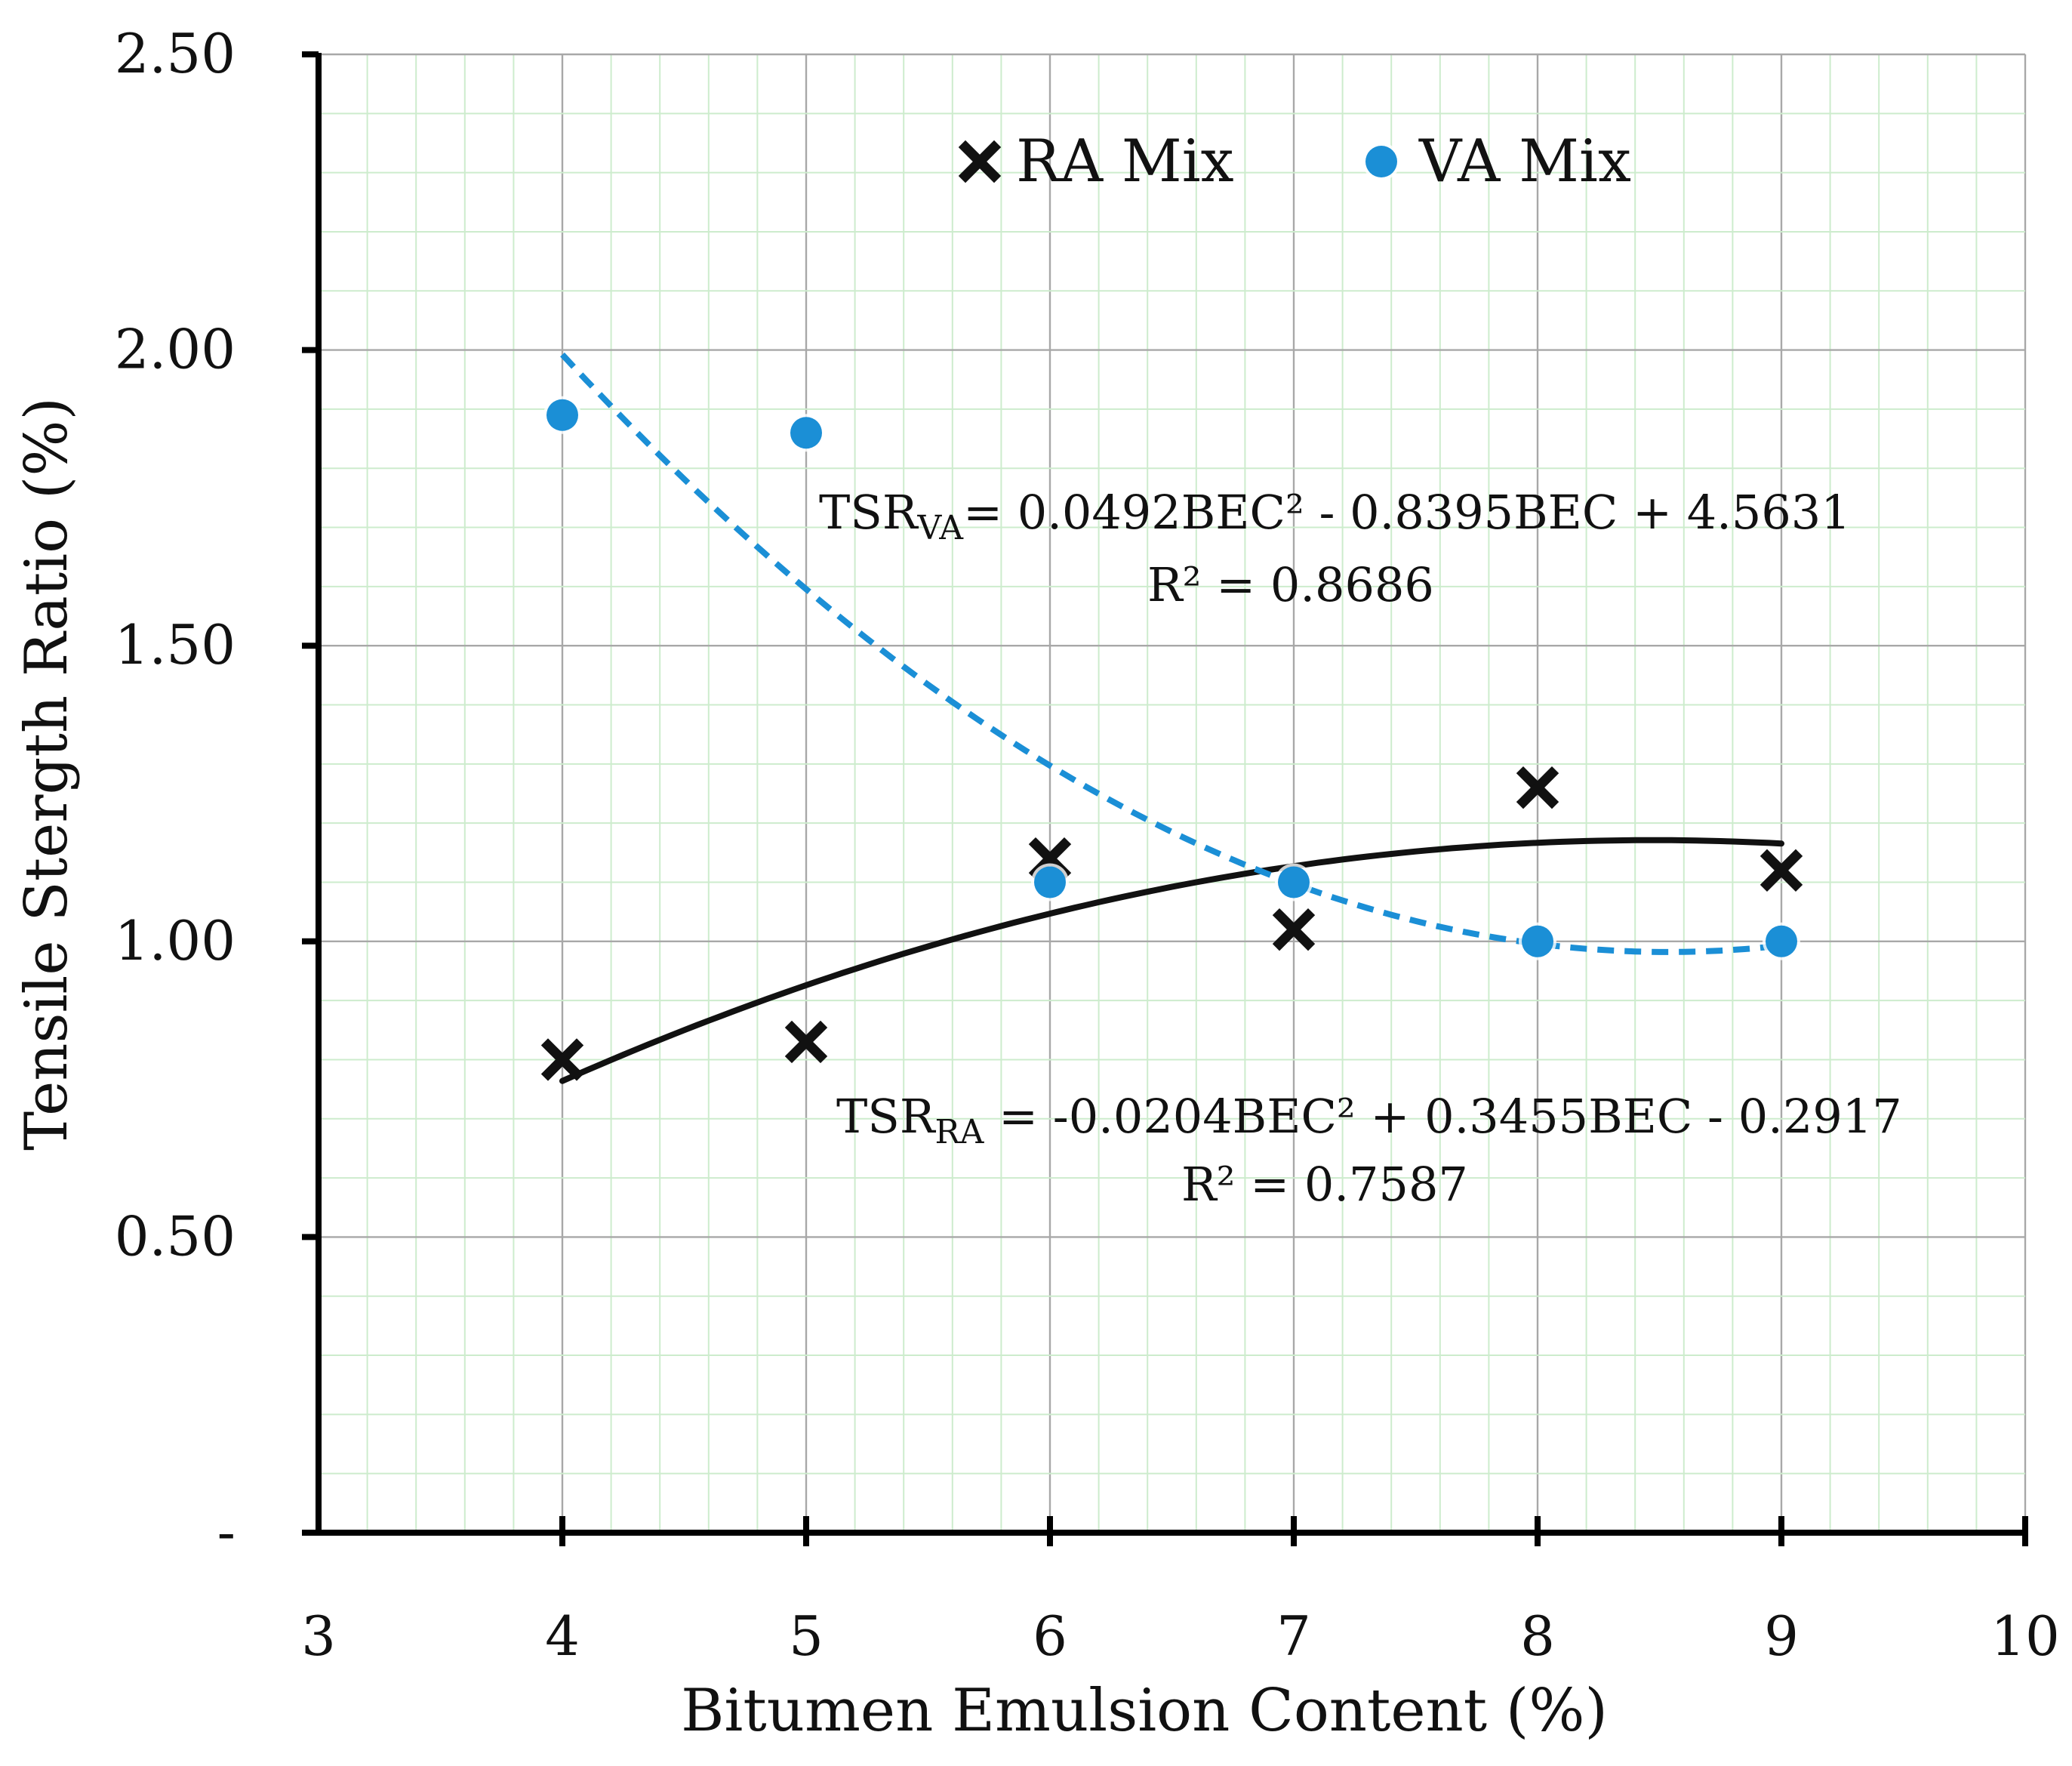 The image size is (2072, 1766). Describe the element at coordinates (562, 1636) in the screenshot. I see `x-tick-label: 4` at that location.